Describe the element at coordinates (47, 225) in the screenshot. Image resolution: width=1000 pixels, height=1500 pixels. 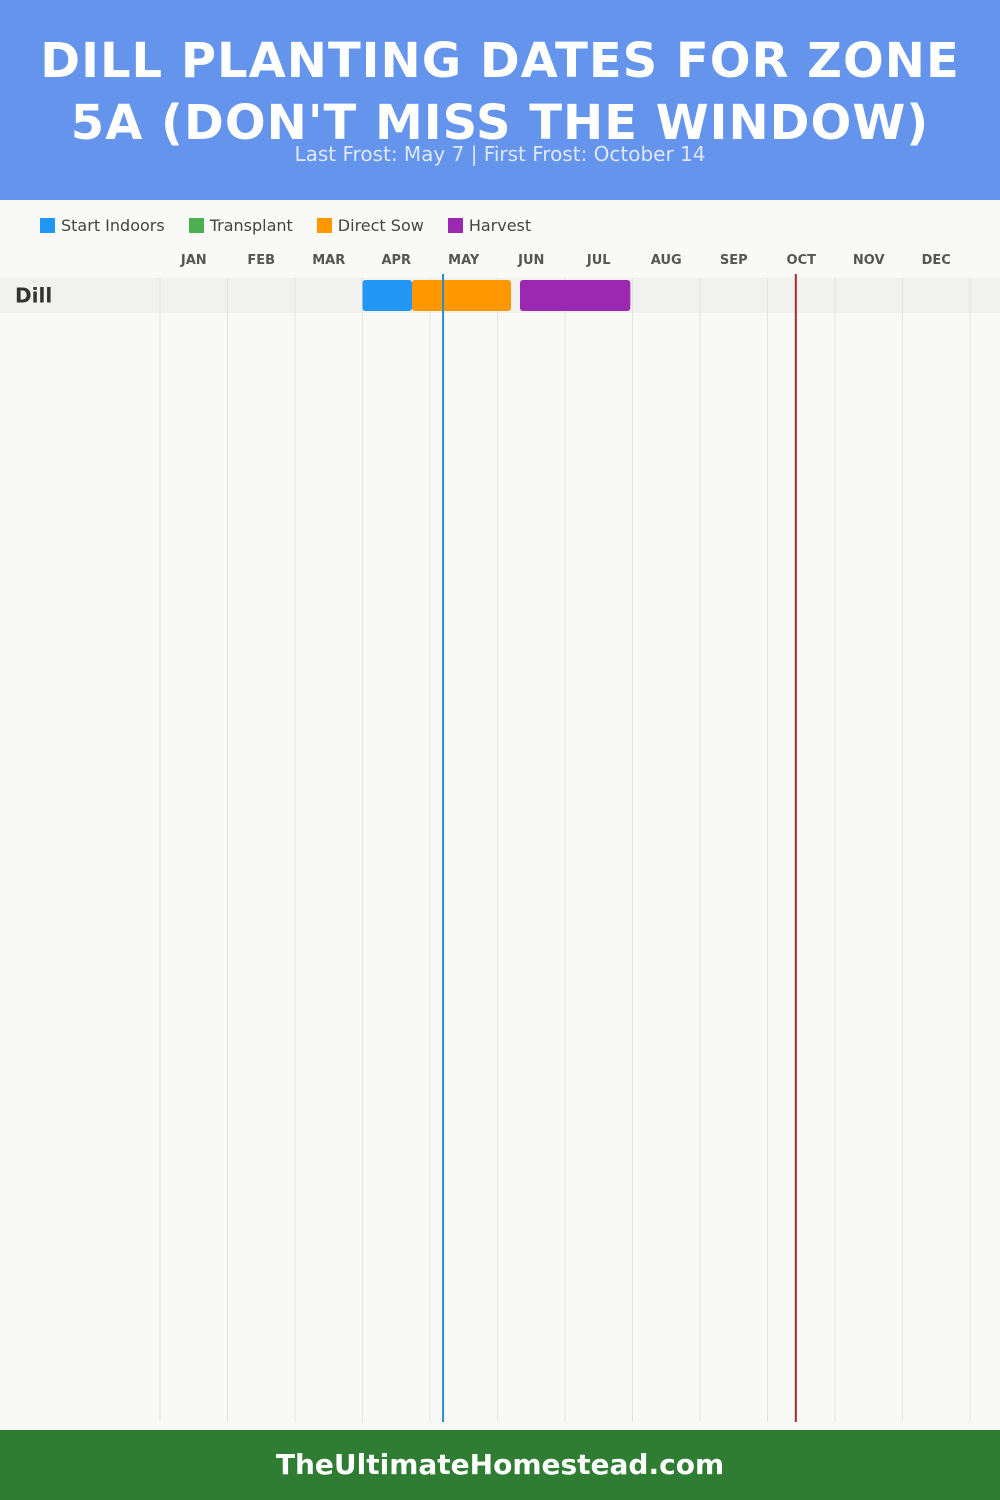
I see `legend-swatch-start-indoors` at that location.